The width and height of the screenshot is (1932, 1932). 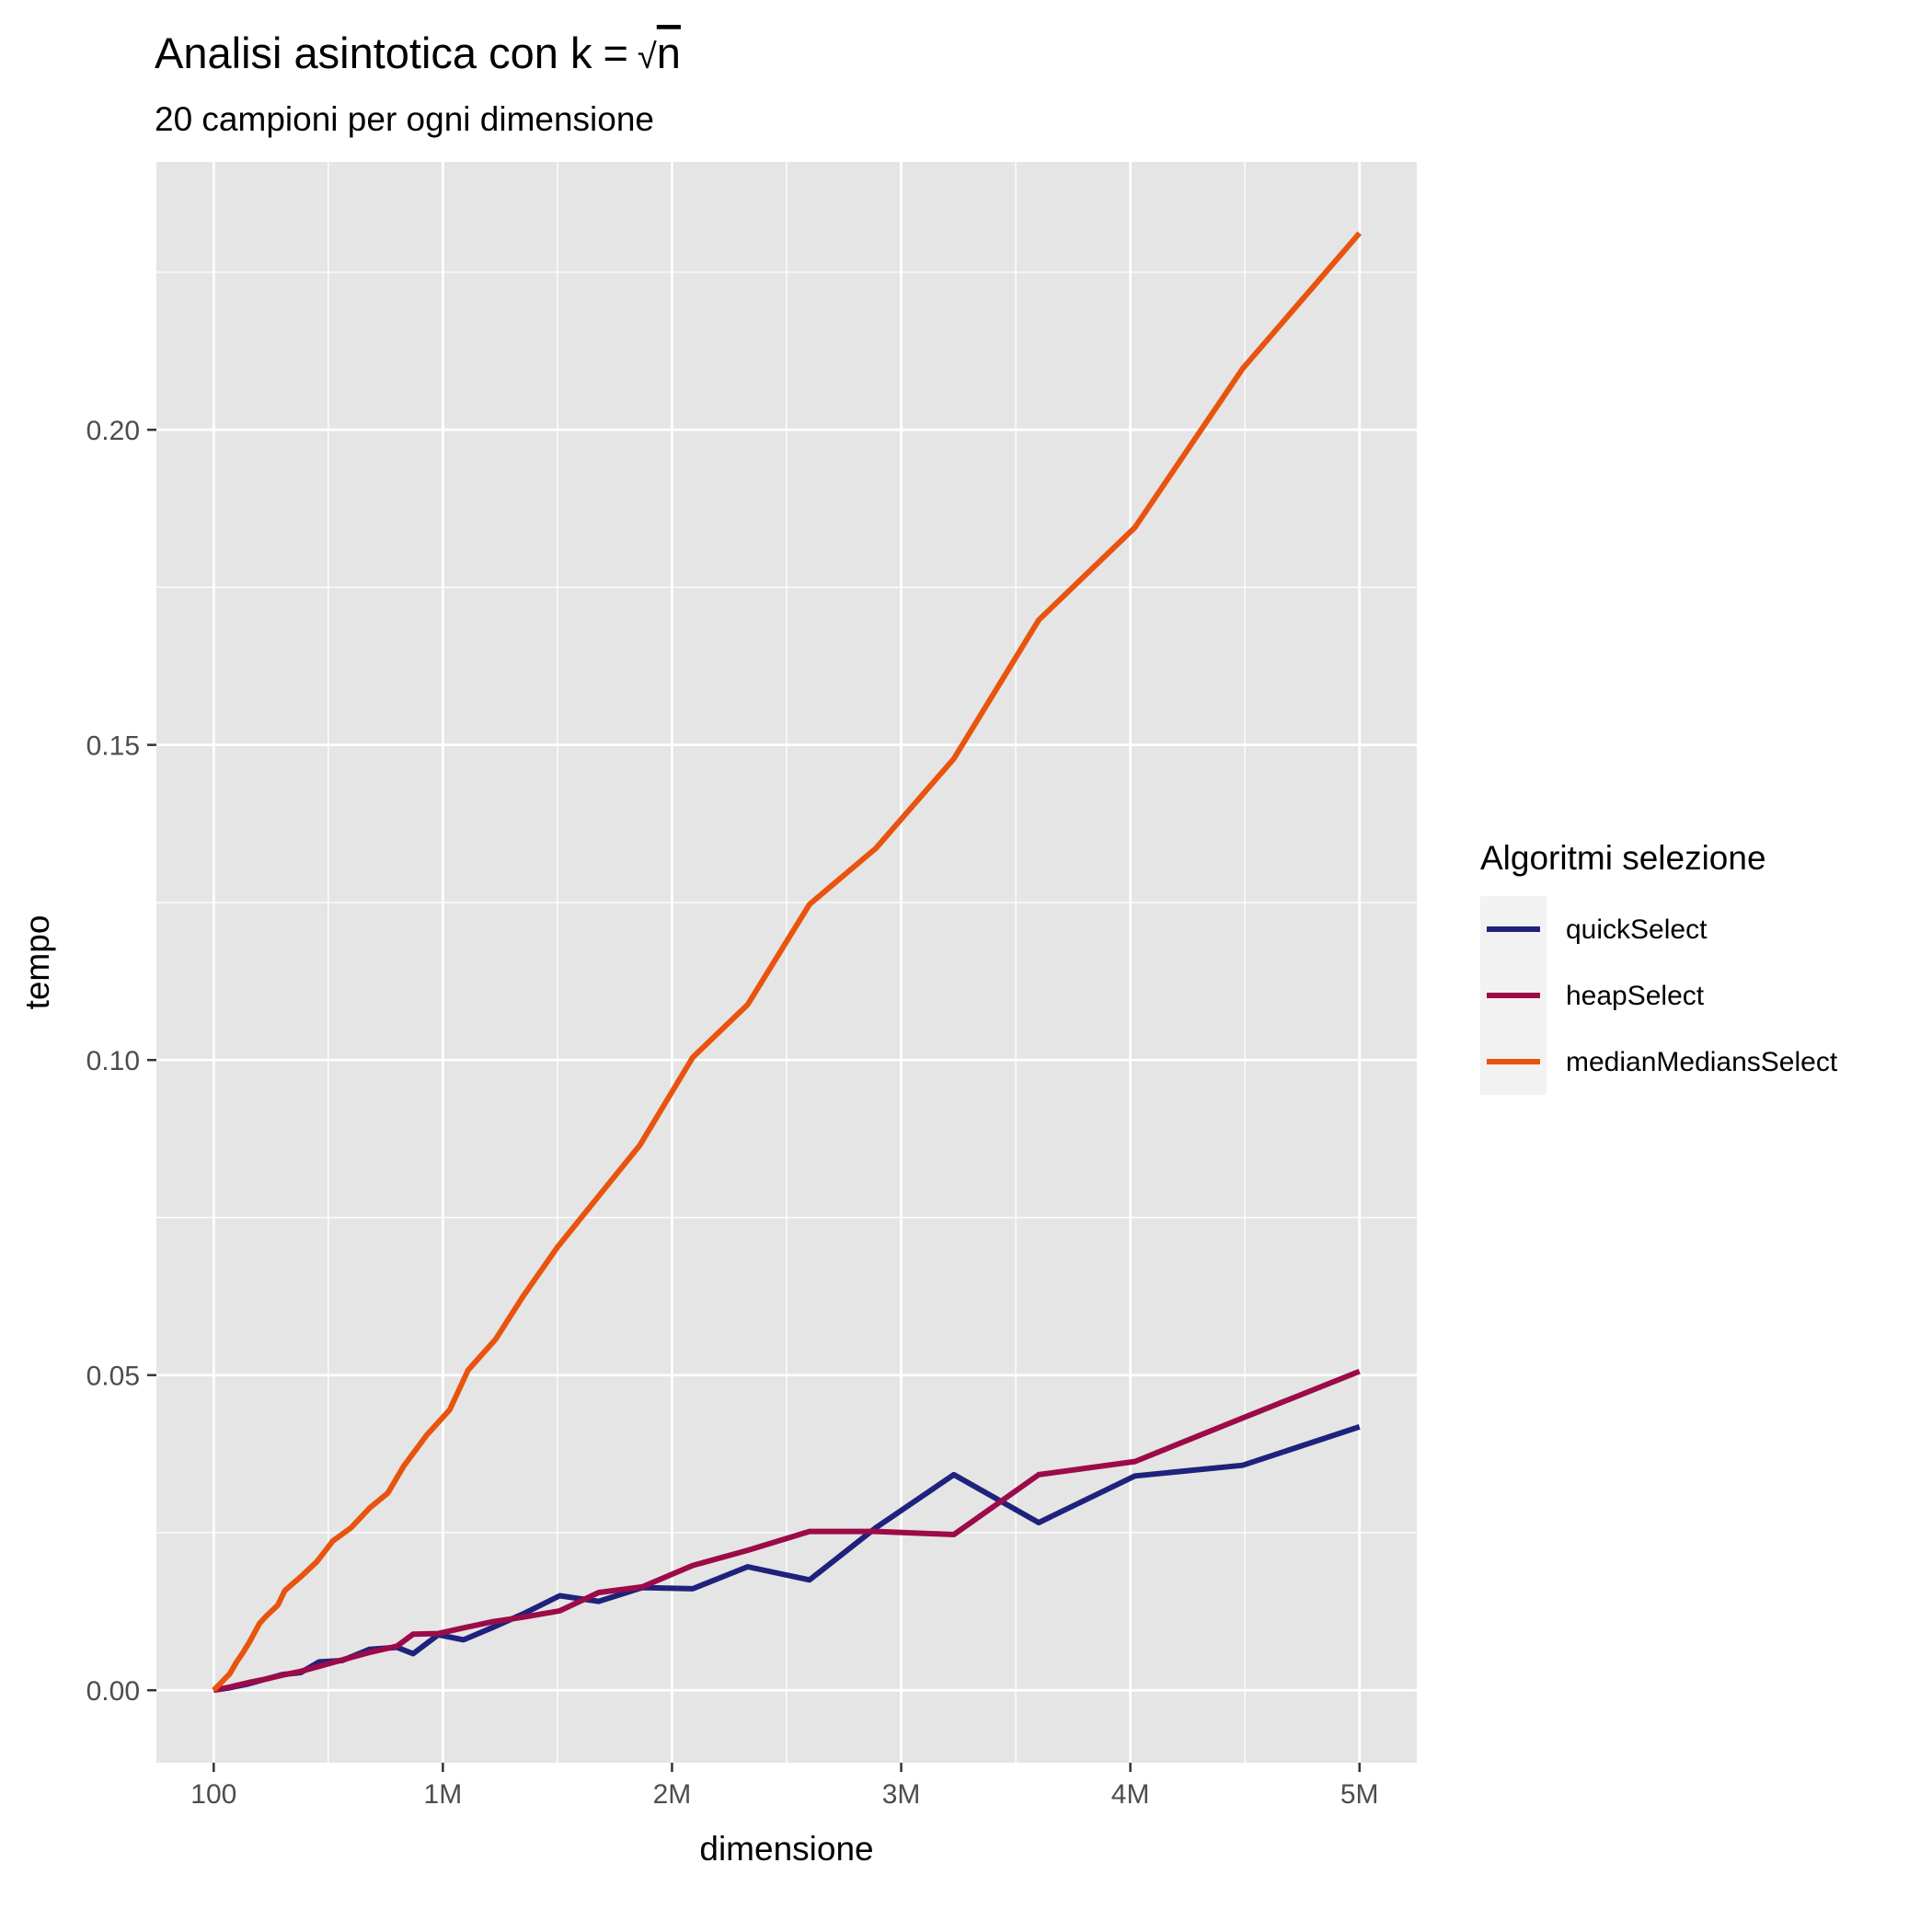 I want to click on chart-title-sqrt-var: n, so click(x=669, y=53).